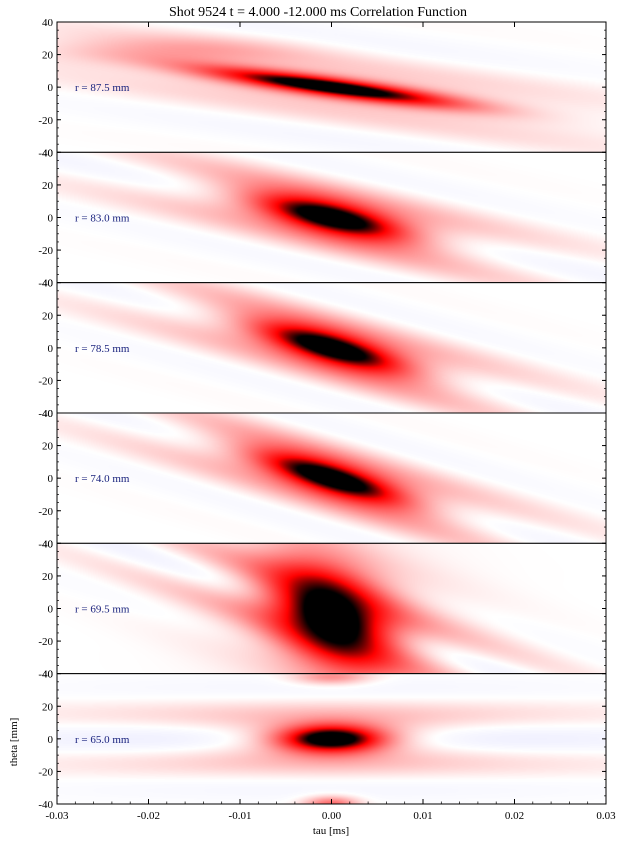 The width and height of the screenshot is (617, 843). Describe the element at coordinates (514, 816) in the screenshot. I see `x-tick-label: 0.02` at that location.